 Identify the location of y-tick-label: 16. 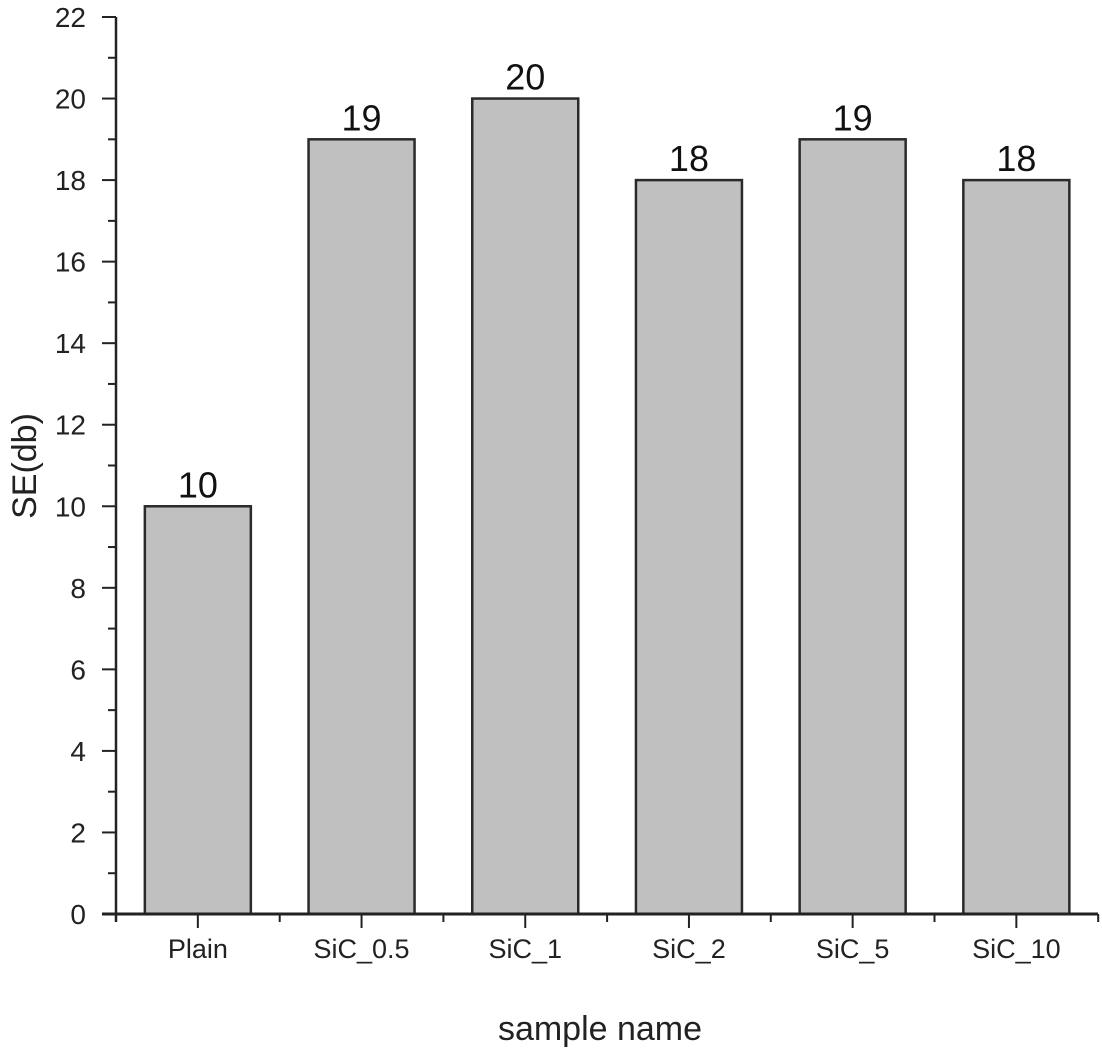
(70, 262).